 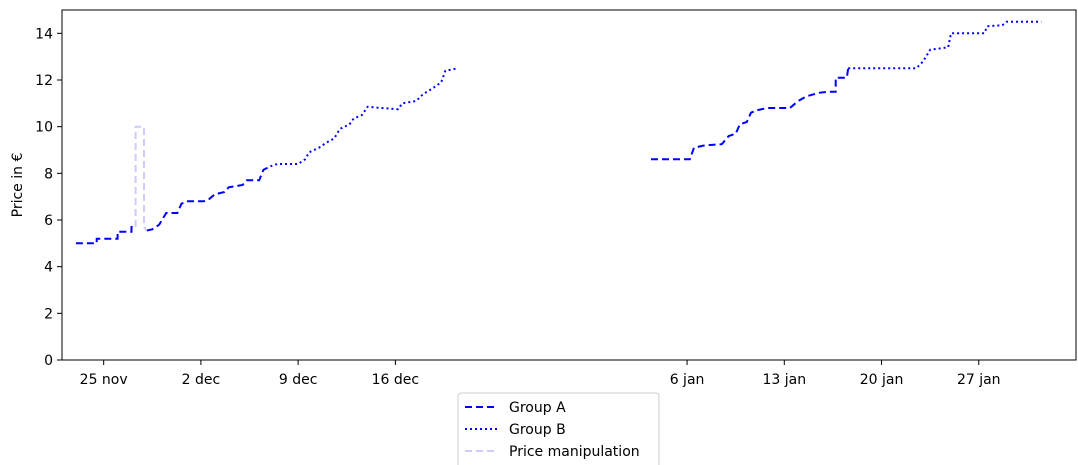 What do you see at coordinates (48, 174) in the screenshot?
I see `y-tick-label: 8` at bounding box center [48, 174].